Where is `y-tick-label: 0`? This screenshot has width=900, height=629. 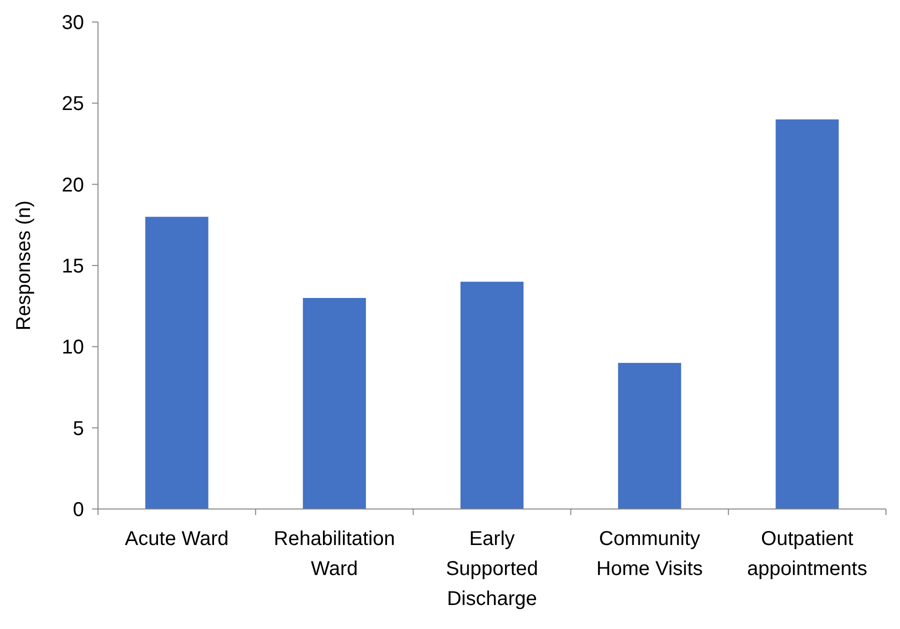
y-tick-label: 0 is located at coordinates (78, 510).